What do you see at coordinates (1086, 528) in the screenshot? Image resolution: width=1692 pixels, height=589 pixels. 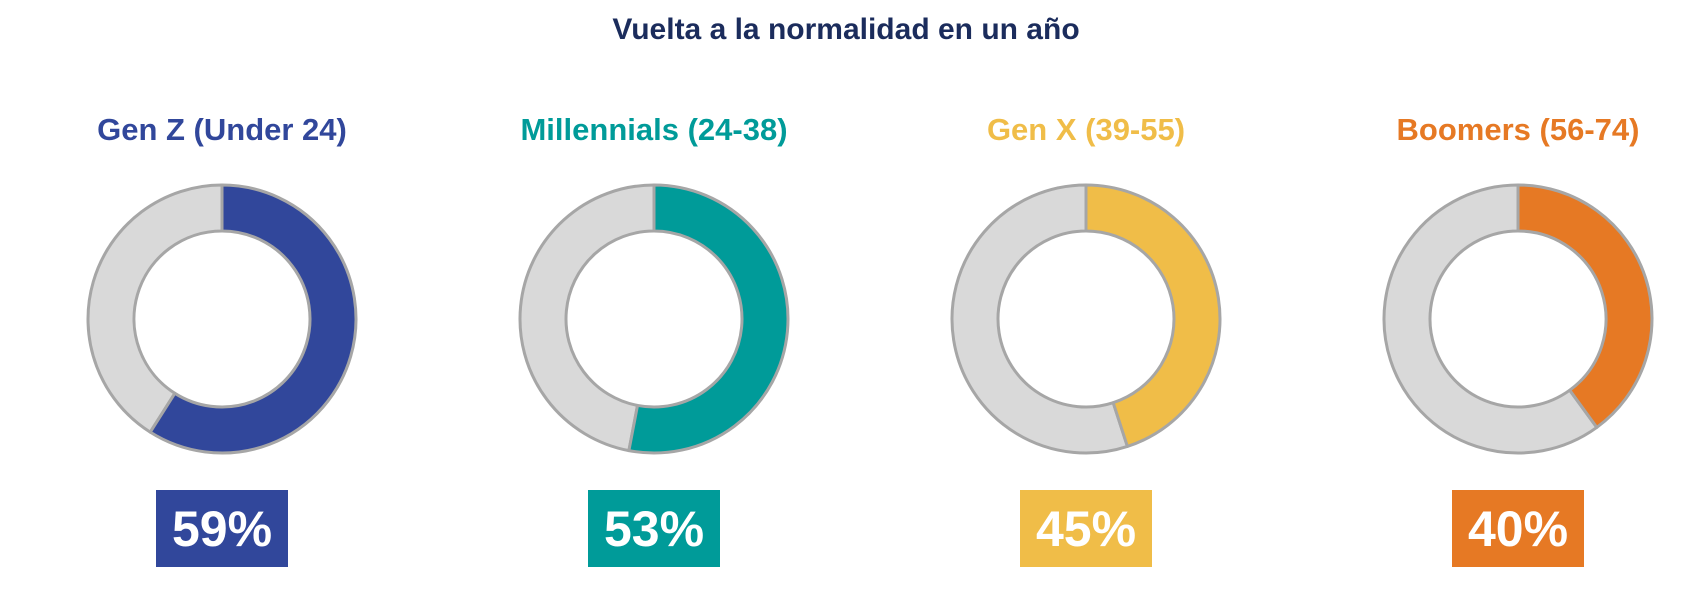 I see `value-badge-gen-x: 45%` at bounding box center [1086, 528].